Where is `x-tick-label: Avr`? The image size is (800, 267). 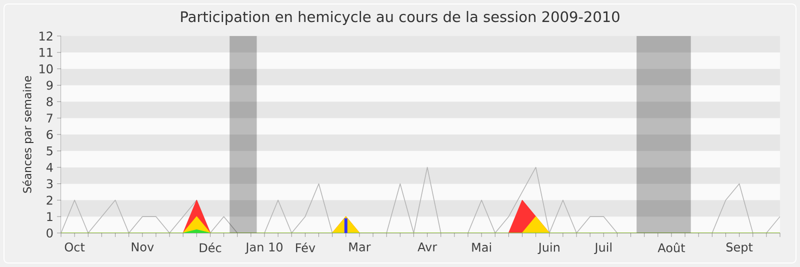 x-tick-label: Avr is located at coordinates (428, 247).